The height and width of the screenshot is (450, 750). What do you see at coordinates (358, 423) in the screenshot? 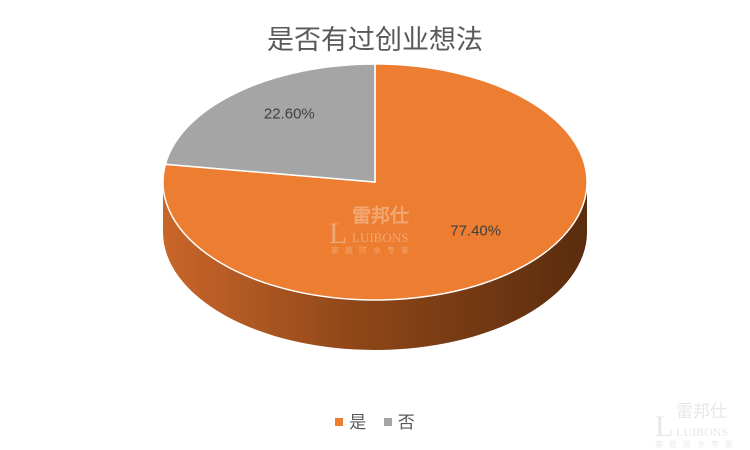
I see `legend-label-yes: 是` at bounding box center [358, 423].